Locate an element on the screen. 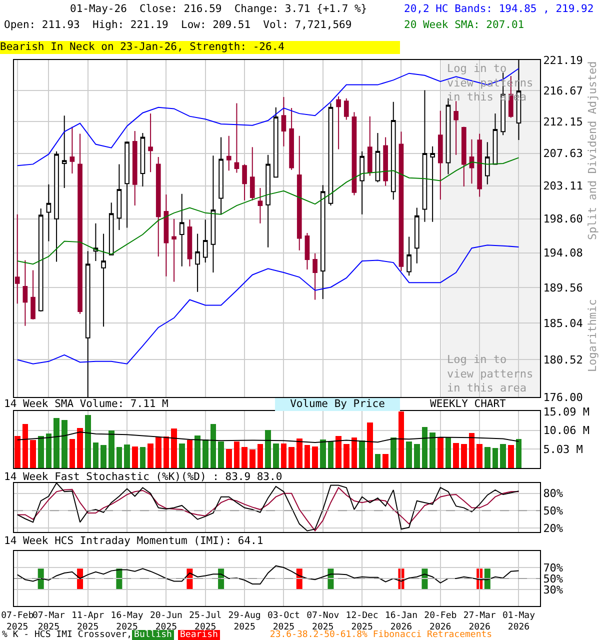  y-tick-label: 10.06 M is located at coordinates (566, 431).